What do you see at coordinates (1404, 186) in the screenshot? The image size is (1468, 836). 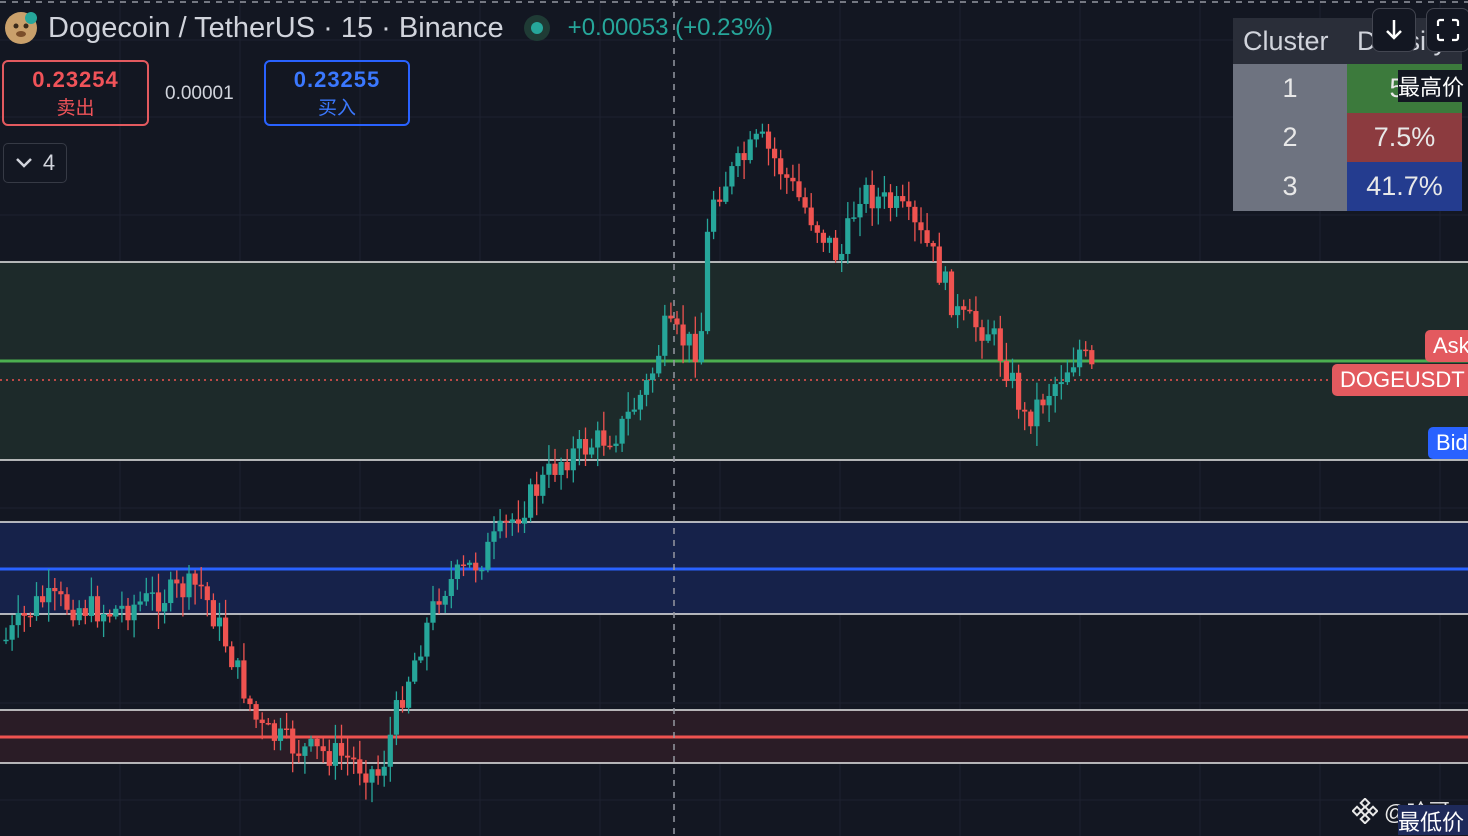 I see `cluster-density: 41.7%` at bounding box center [1404, 186].